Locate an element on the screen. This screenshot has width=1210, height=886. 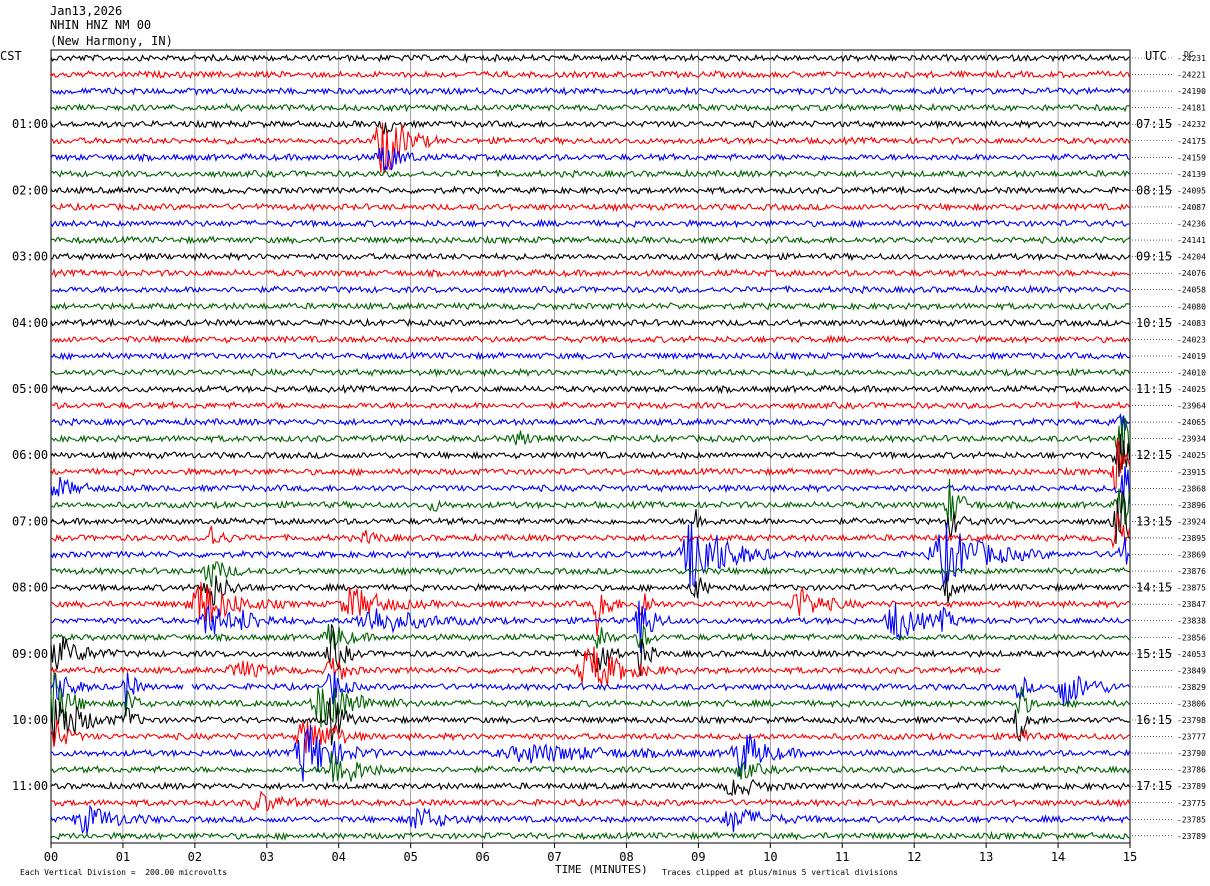
dc-offset-label: -23875 is located at coordinates (1191, 588).